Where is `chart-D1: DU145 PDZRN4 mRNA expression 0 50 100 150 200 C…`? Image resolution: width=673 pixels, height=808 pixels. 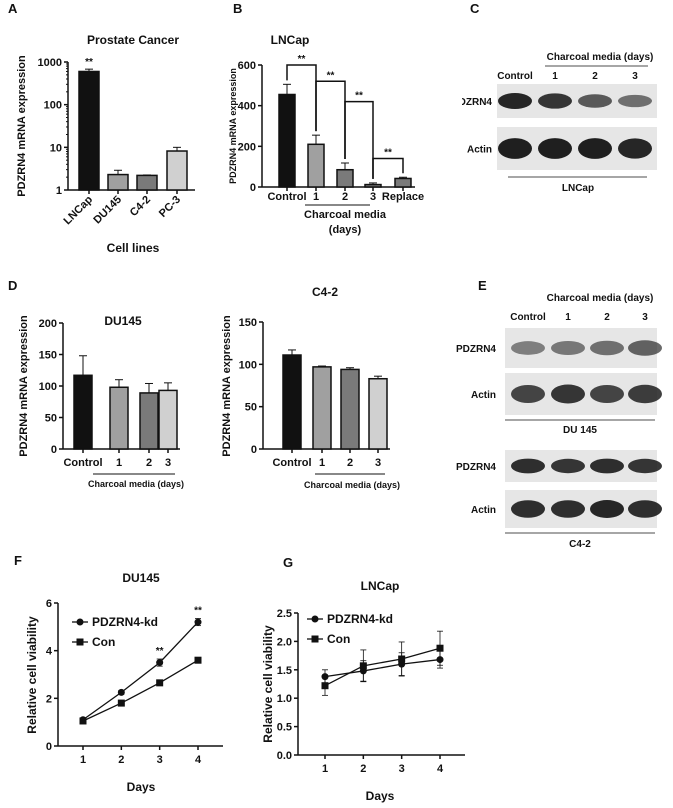
chart-D1: DU145 PDZRN4 mRNA expression 0 50 100 150 200 C… is located at coordinates (101, 401).